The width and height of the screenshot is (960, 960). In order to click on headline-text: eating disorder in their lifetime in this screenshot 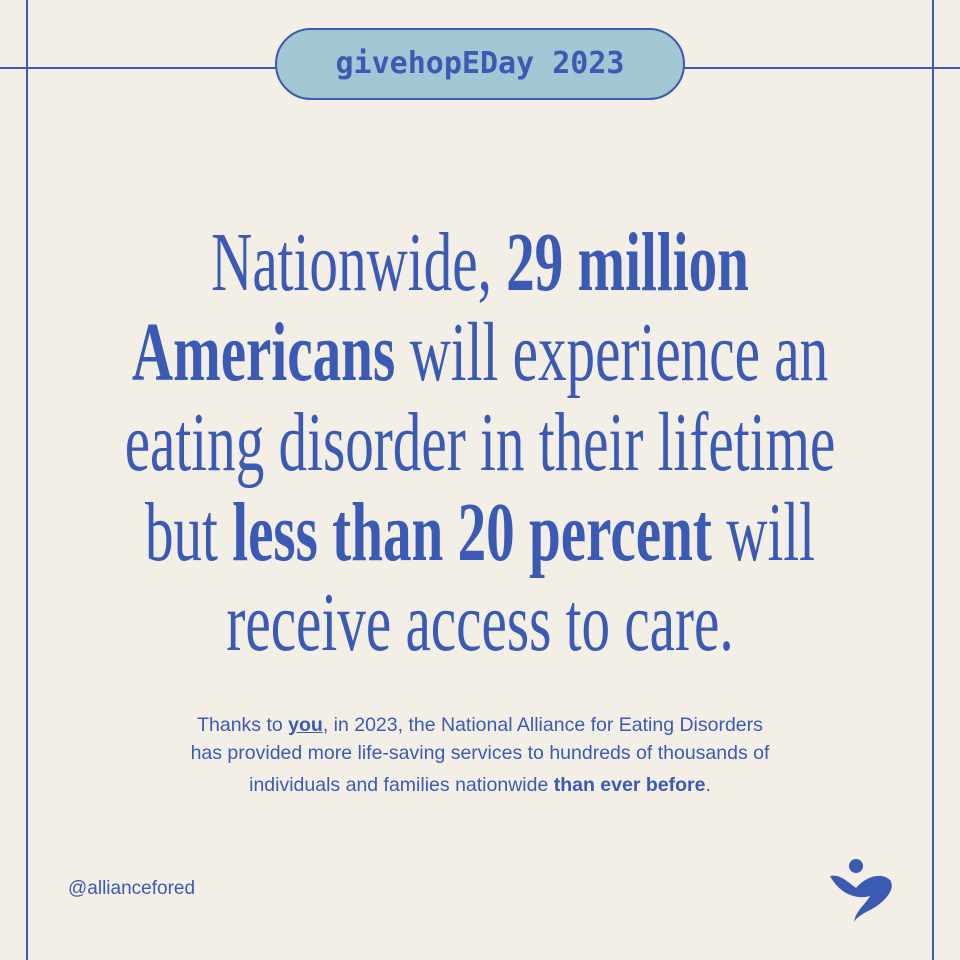, I will do `click(480, 442)`.